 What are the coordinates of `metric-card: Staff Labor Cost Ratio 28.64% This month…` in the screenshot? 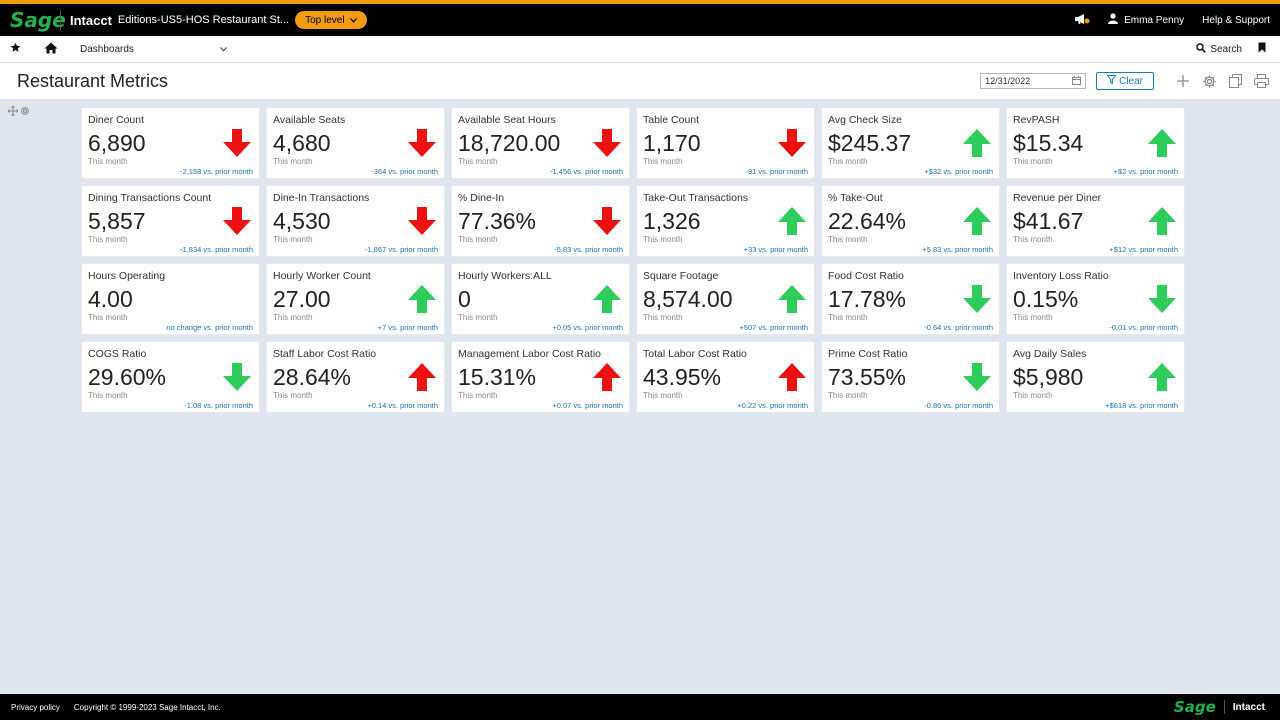 It's located at (355, 377).